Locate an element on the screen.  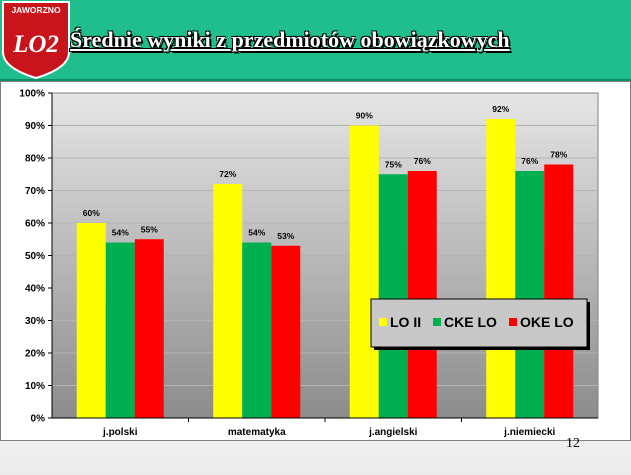
legend-box is located at coordinates (479, 323).